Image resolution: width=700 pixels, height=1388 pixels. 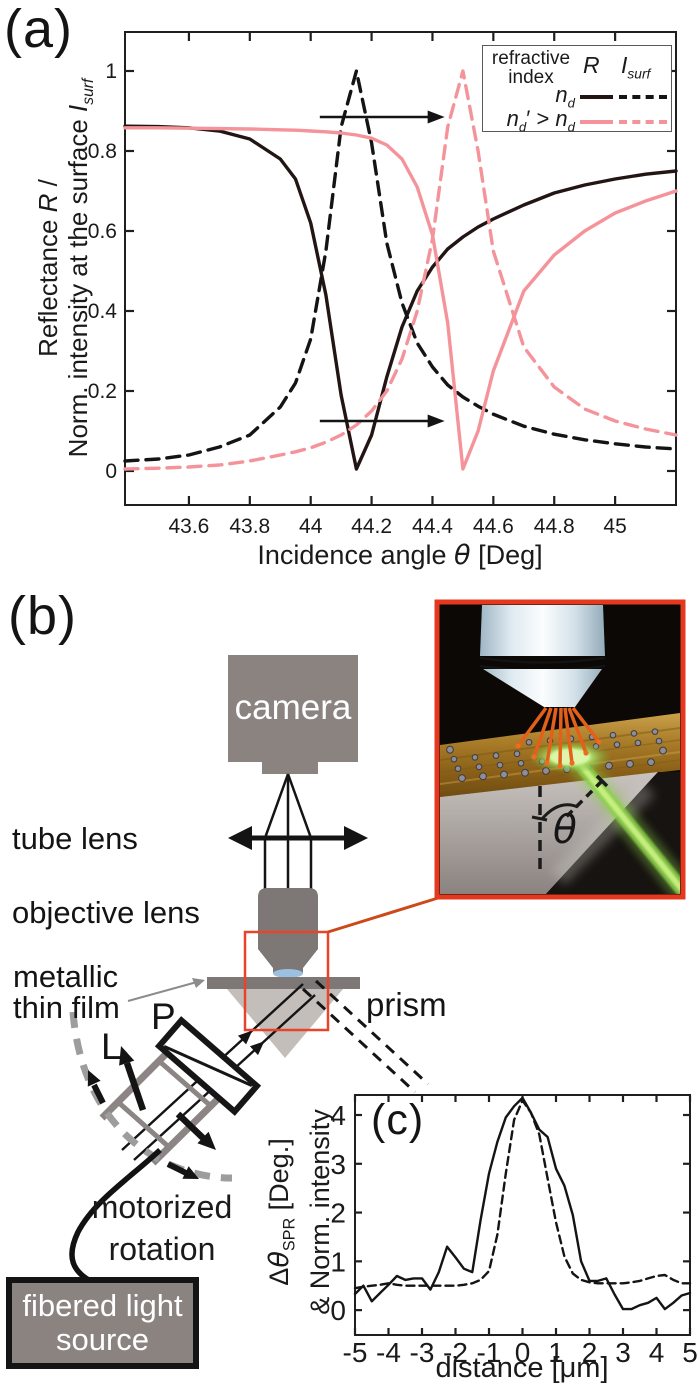 What do you see at coordinates (103, 311) in the screenshot?
I see `y-tick-label: 0.4` at bounding box center [103, 311].